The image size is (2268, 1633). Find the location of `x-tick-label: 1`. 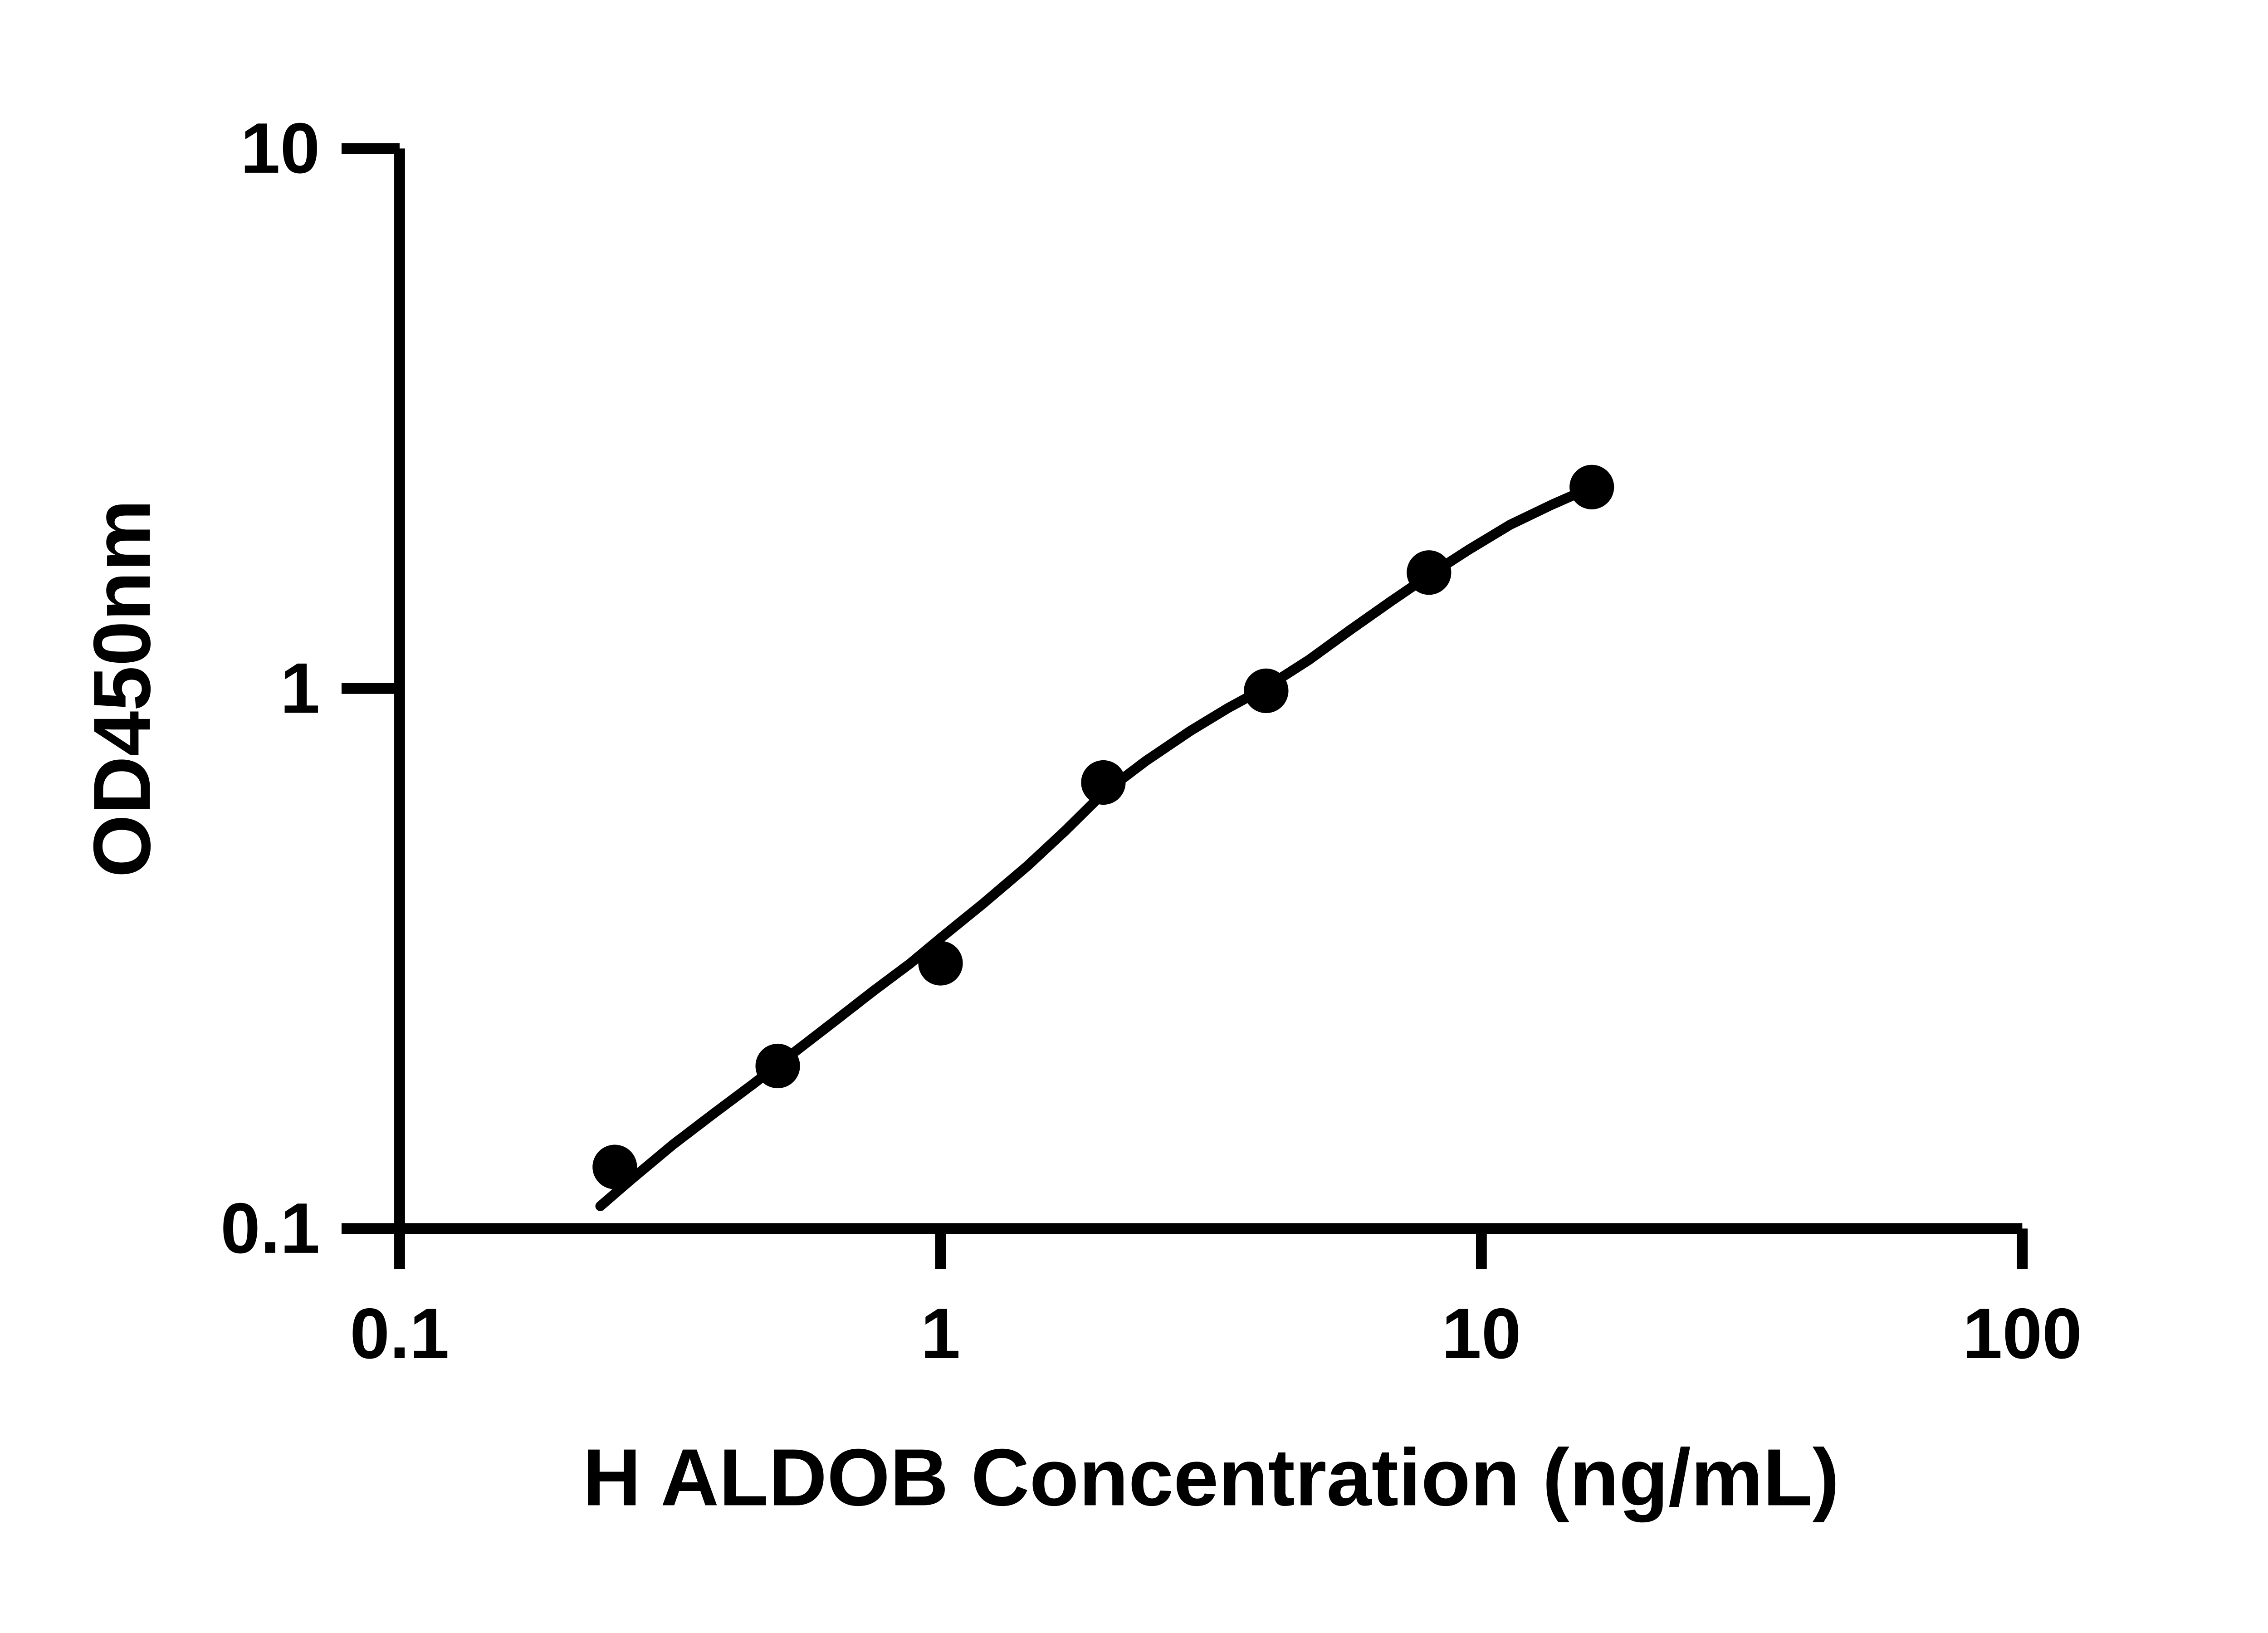

x-tick-label: 1 is located at coordinates (941, 1334).